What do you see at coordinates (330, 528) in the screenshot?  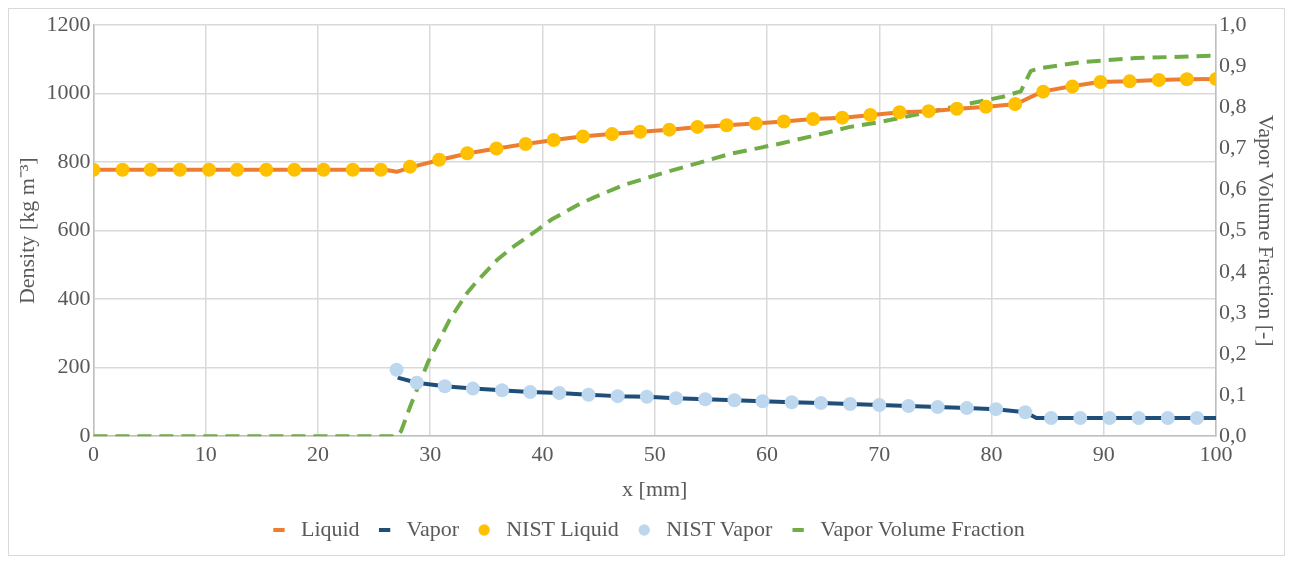 I see `legend-label: Liquid` at bounding box center [330, 528].